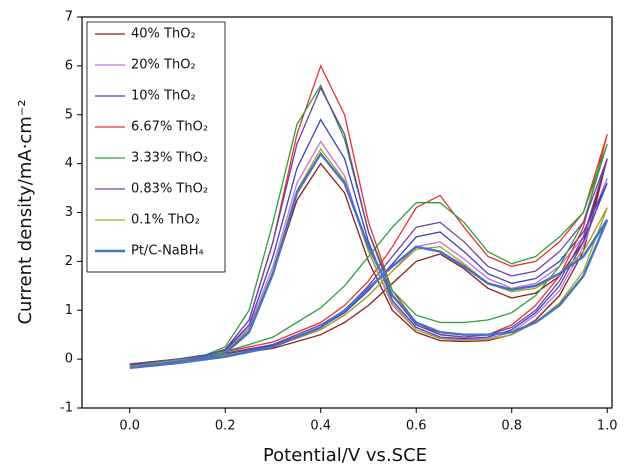 The image size is (624, 468). What do you see at coordinates (69, 65) in the screenshot?
I see `y-tick-label: 6` at bounding box center [69, 65].